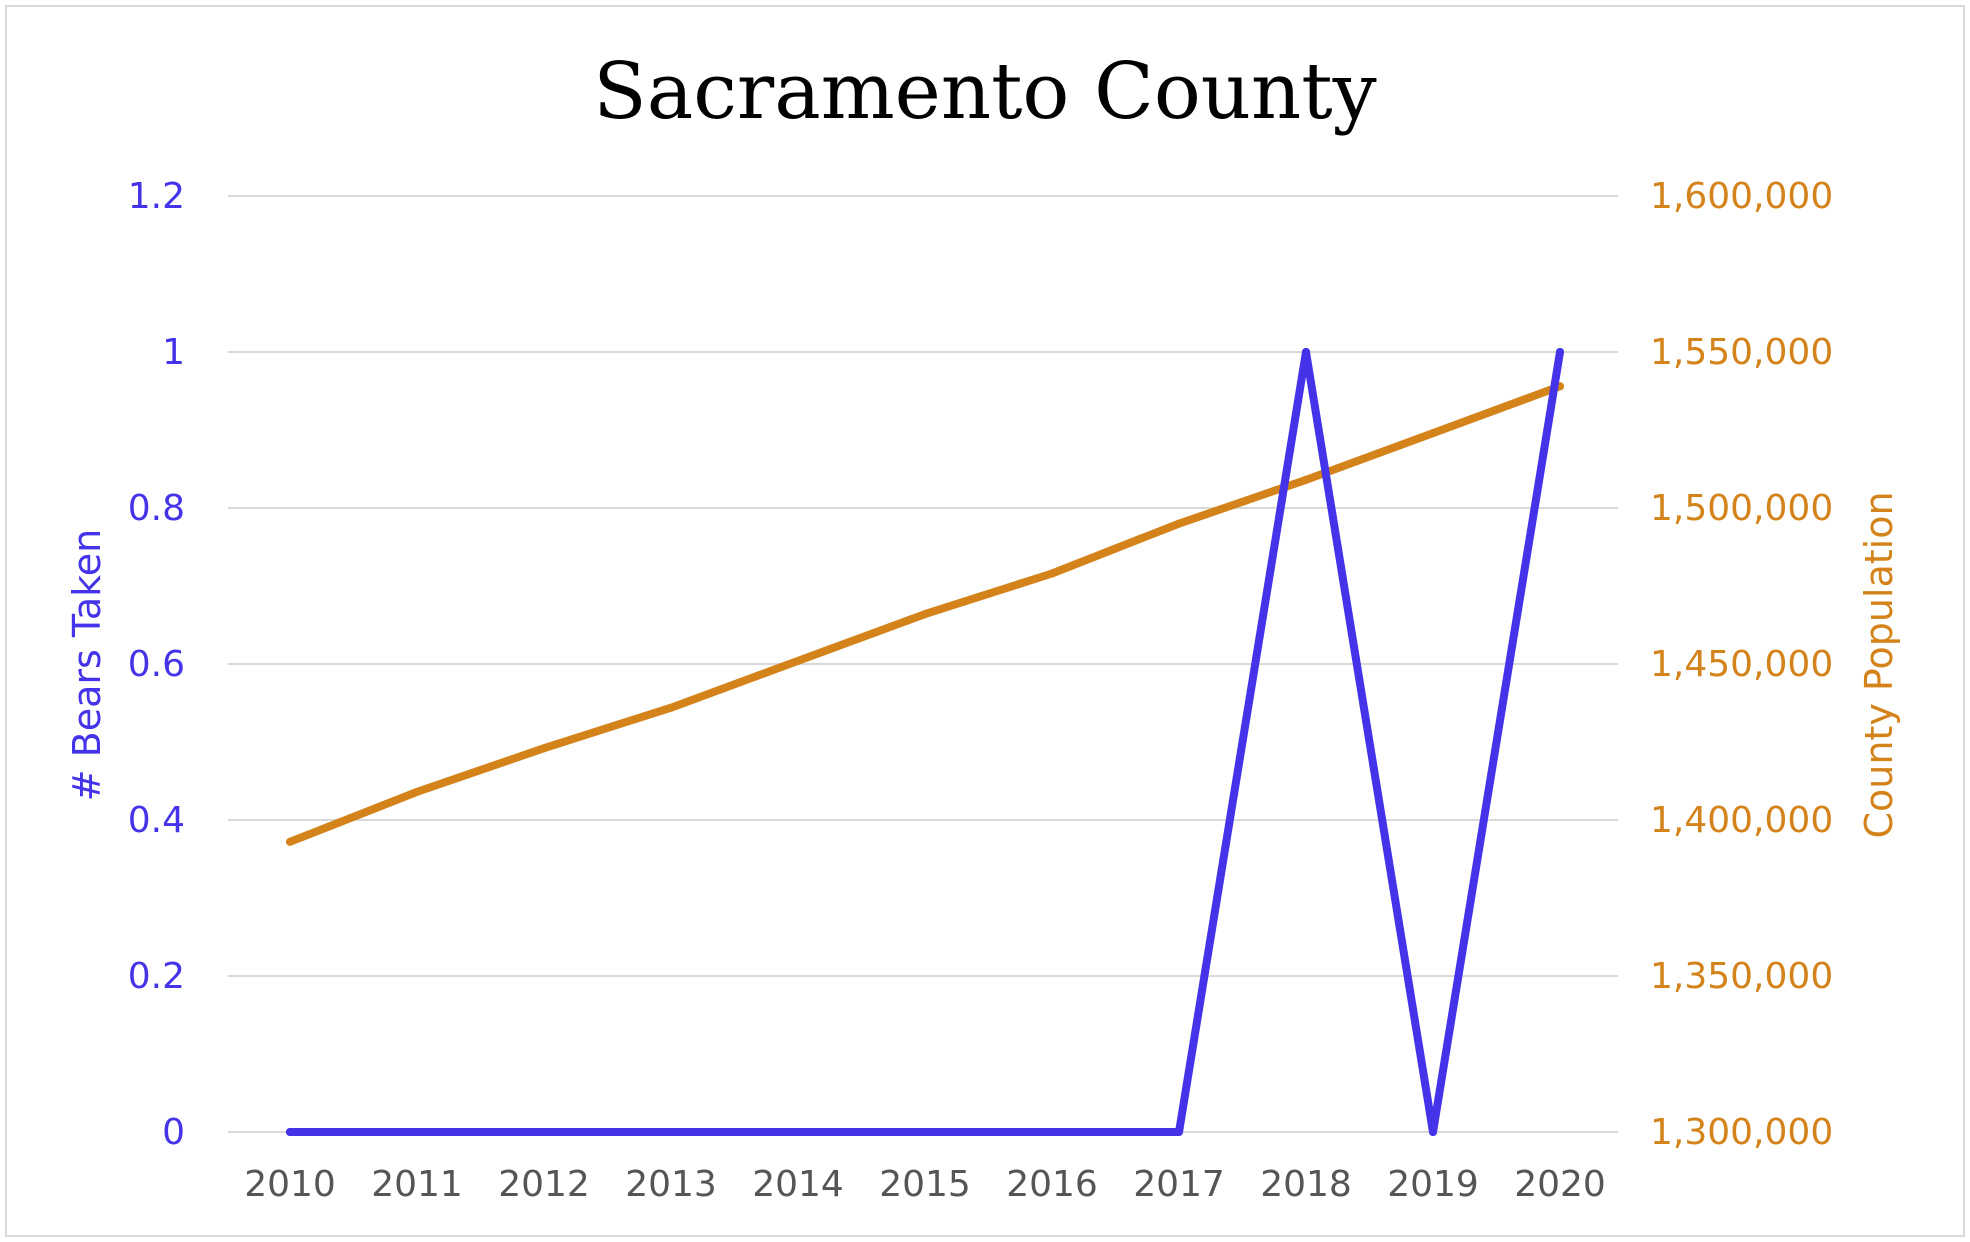 The image size is (1970, 1242). I want to click on right-y-tick-label: 1,550,000, so click(1741, 352).